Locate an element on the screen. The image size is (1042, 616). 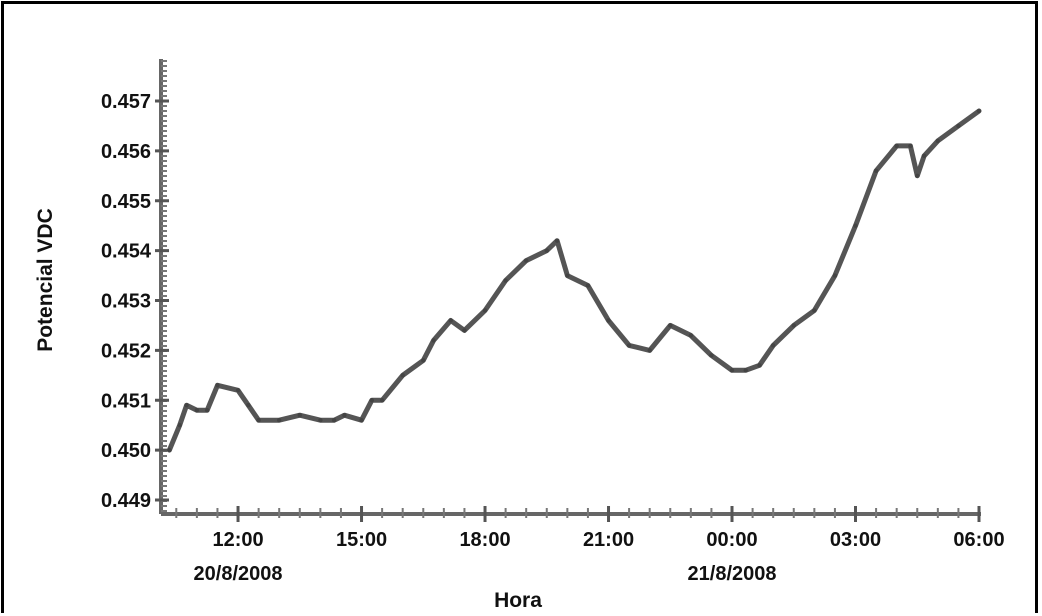
x-tick-label: 18:00 is located at coordinates (484, 540).